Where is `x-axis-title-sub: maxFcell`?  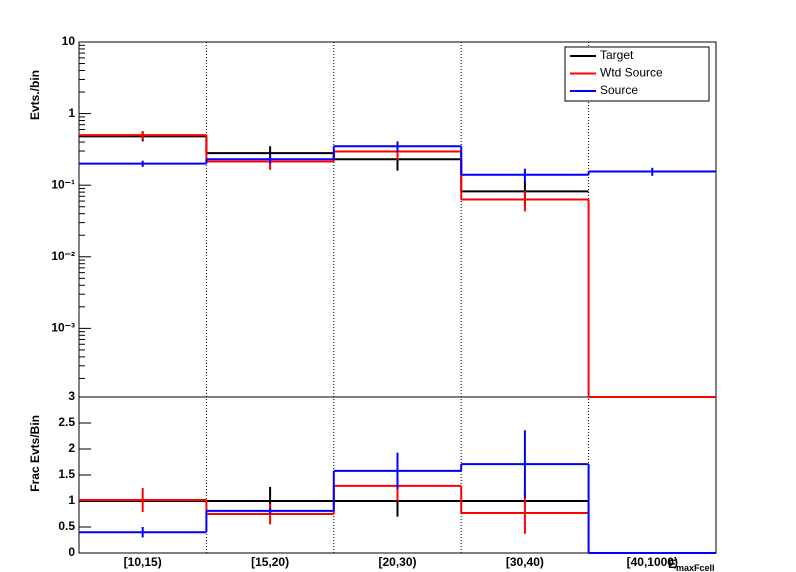
x-axis-title-sub: maxFcell is located at coordinates (695, 567).